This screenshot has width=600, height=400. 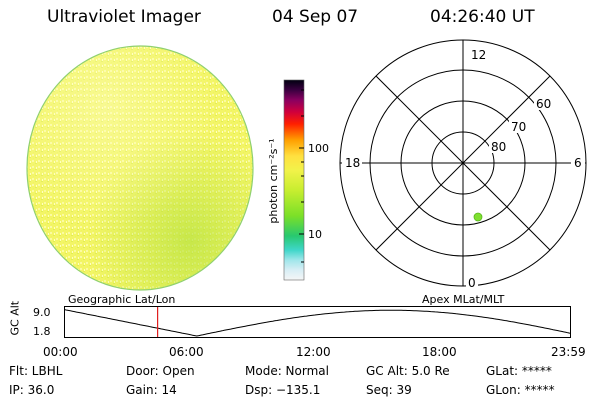 What do you see at coordinates (439, 352) in the screenshot?
I see `time-tick-1800: 18:00` at bounding box center [439, 352].